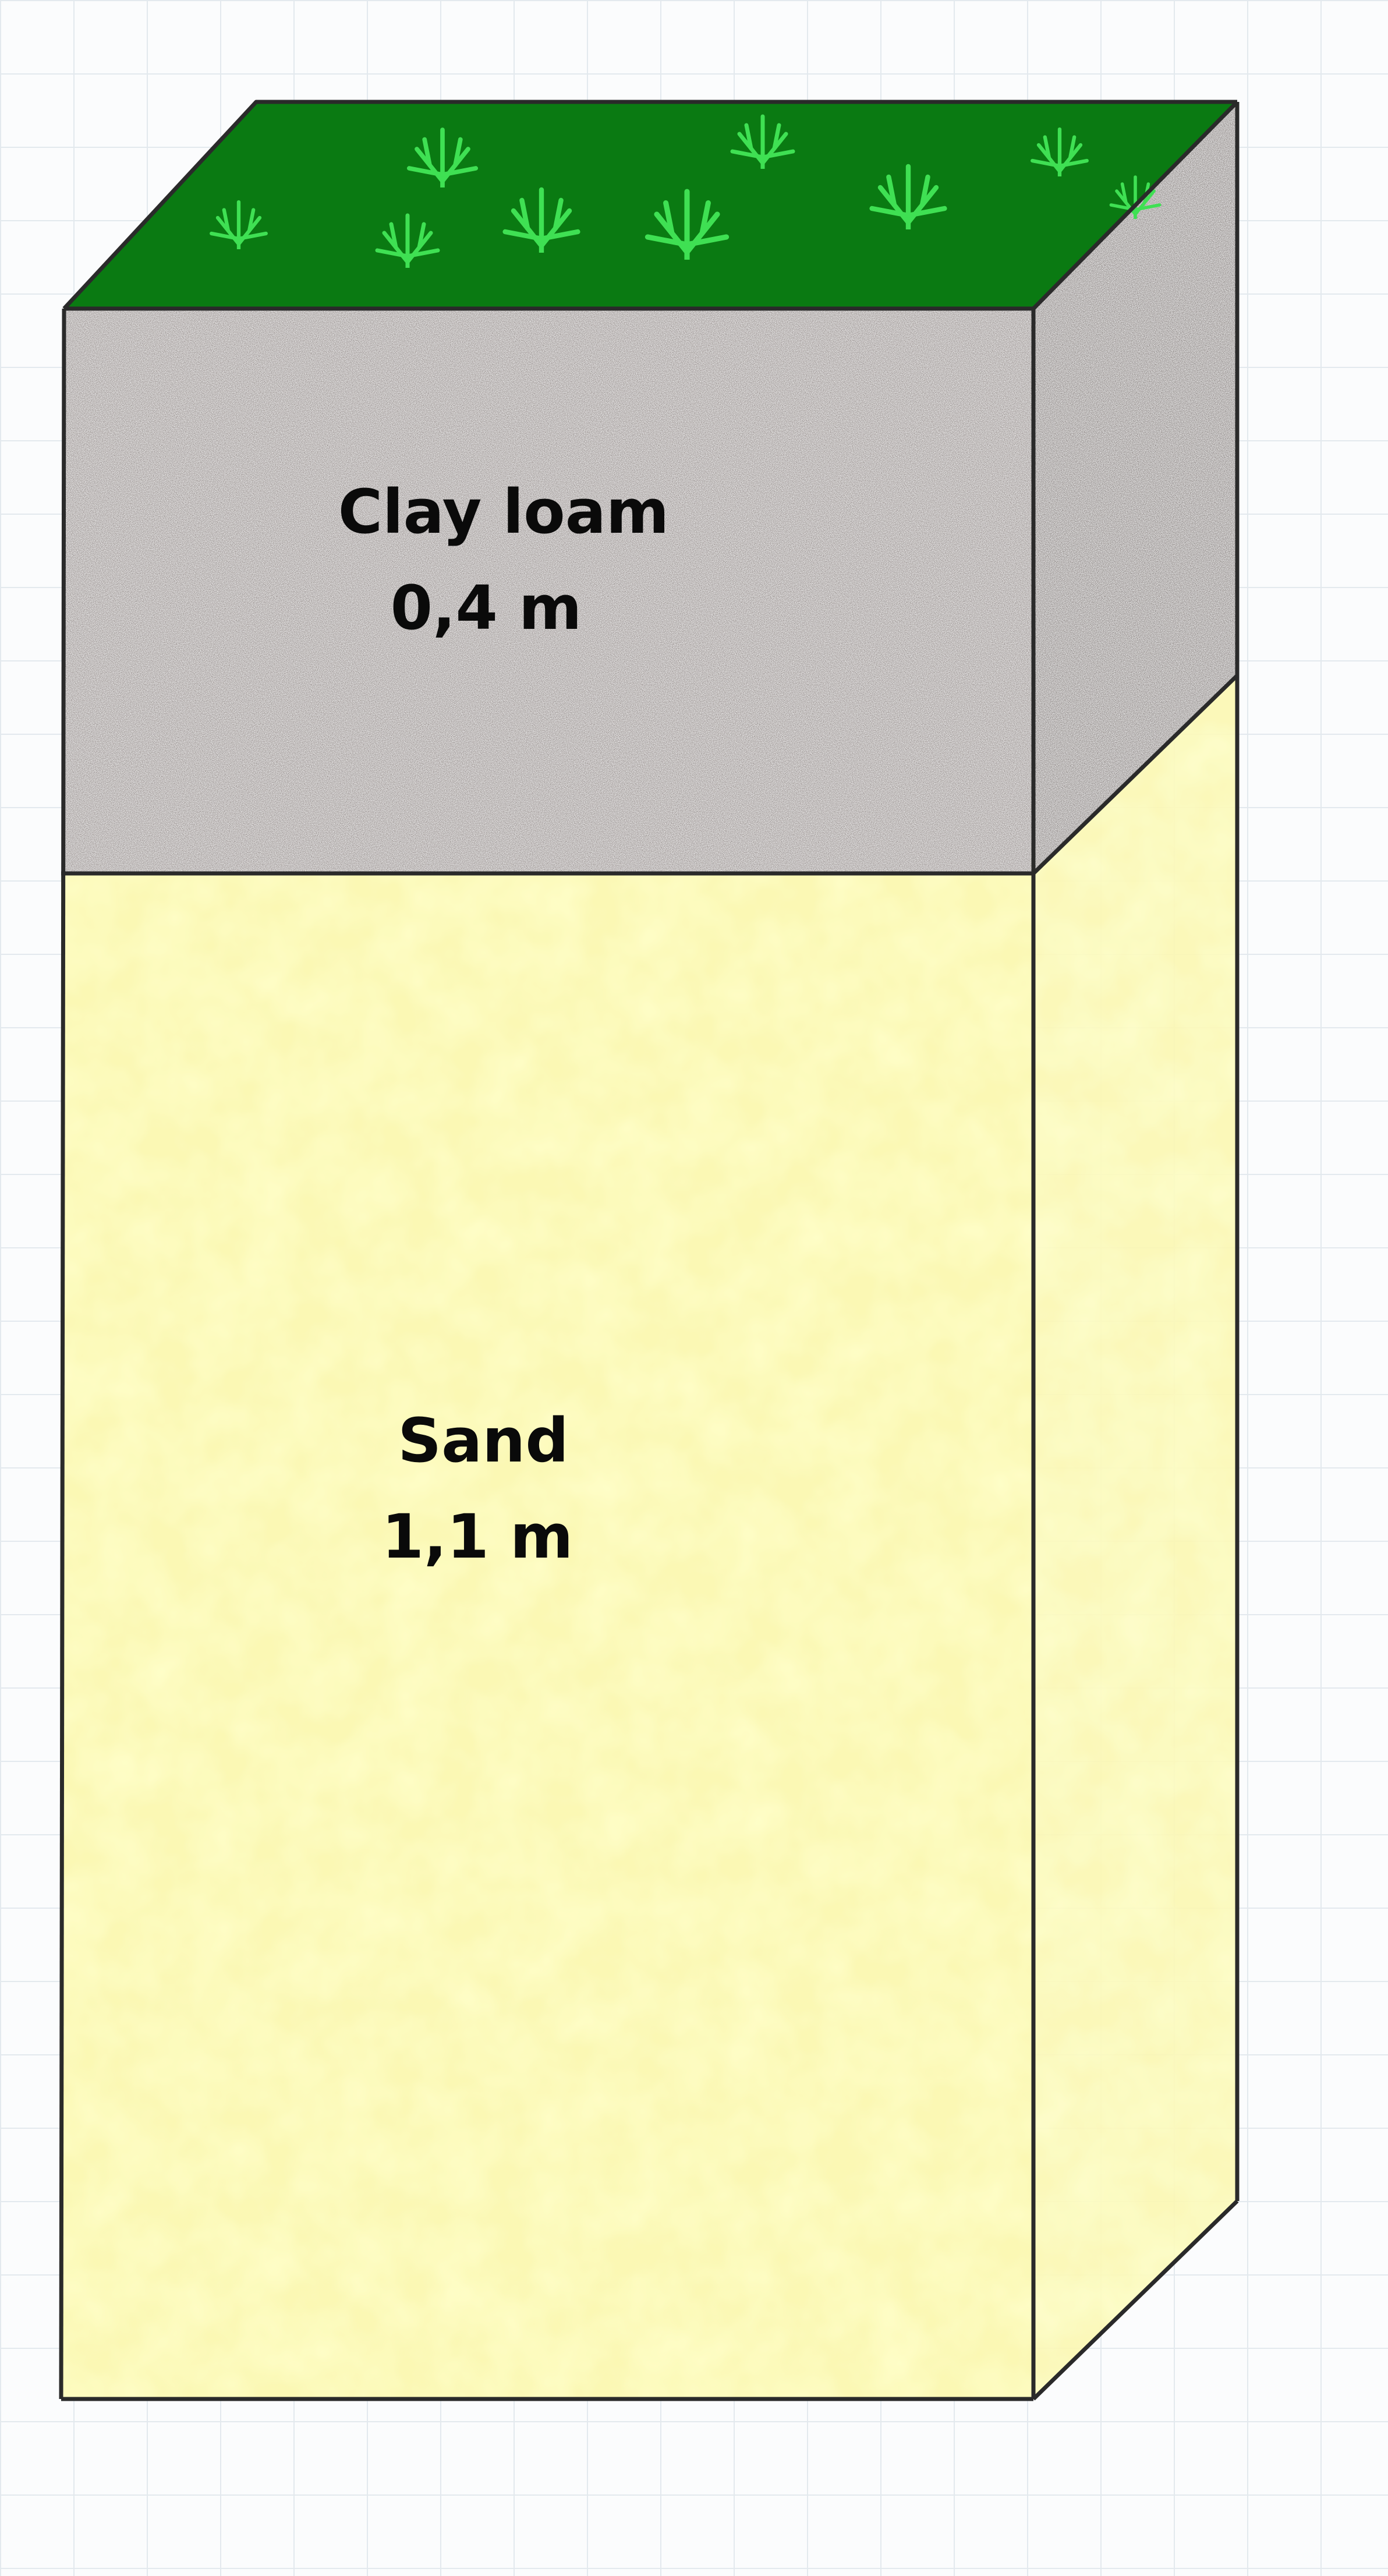 The width and height of the screenshot is (1388, 2576). I want to click on sand-name-label: Sand, so click(483, 1440).